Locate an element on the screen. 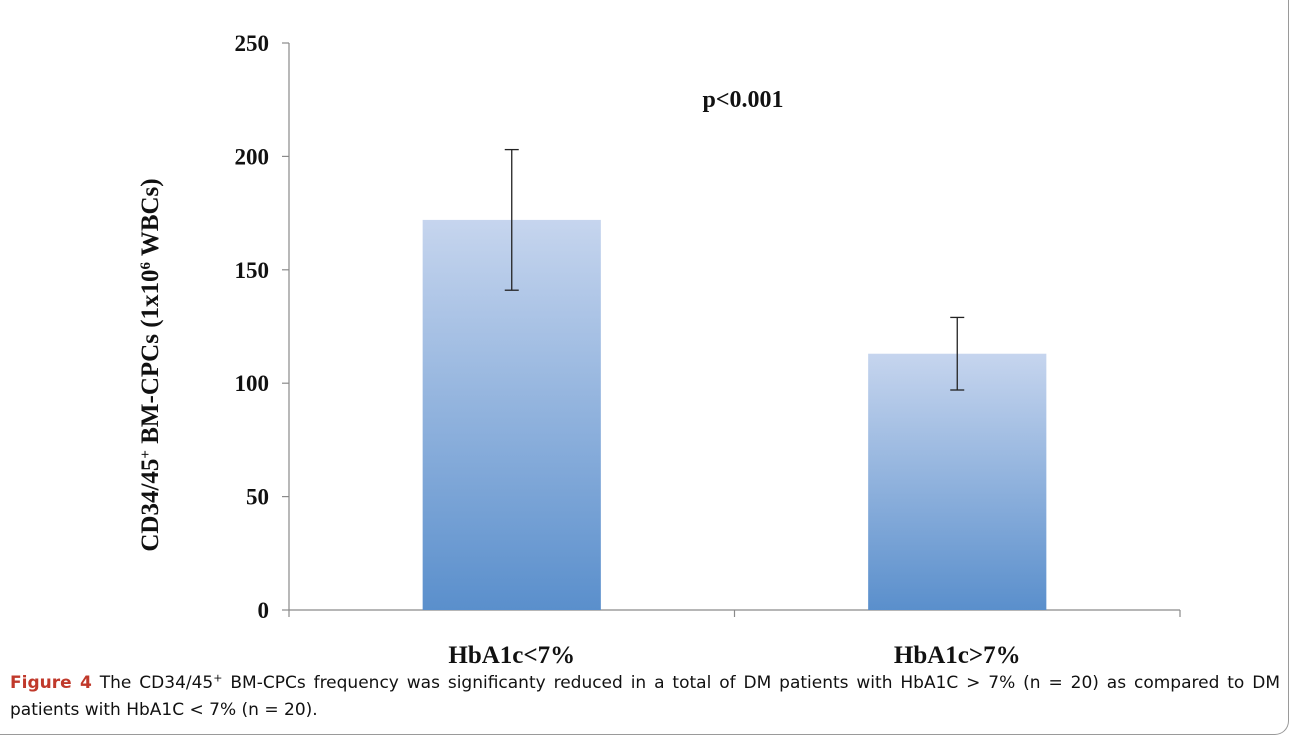  p-value-annotation: p<0.001 is located at coordinates (742, 100).